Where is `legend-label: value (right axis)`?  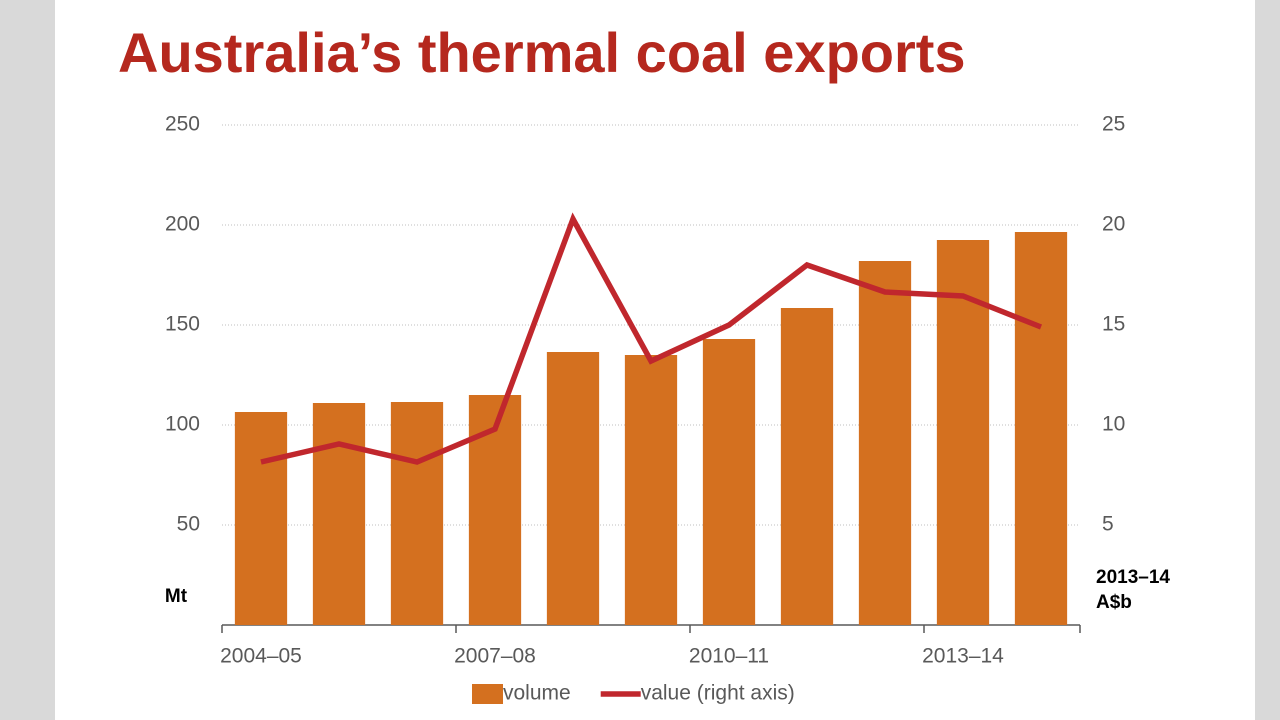 legend-label: value (right axis) is located at coordinates (718, 693).